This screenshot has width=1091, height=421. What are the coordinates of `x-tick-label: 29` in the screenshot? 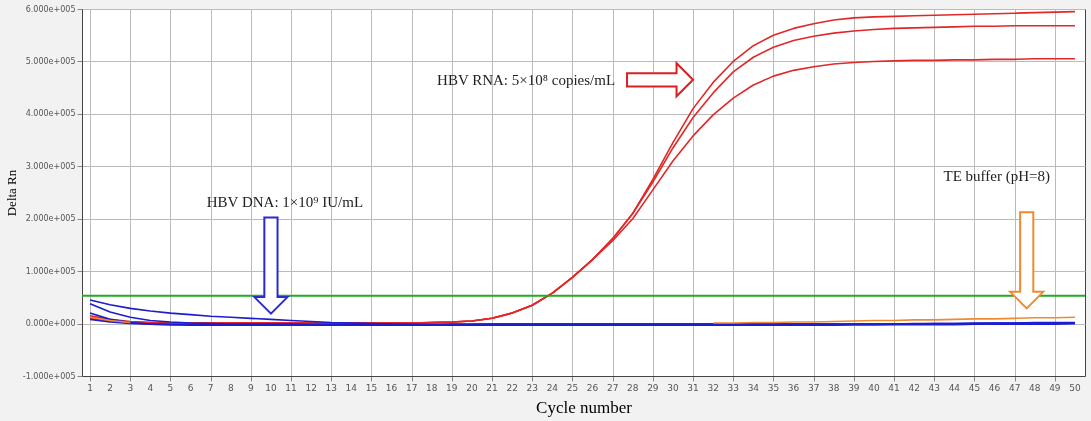 It's located at (653, 388).